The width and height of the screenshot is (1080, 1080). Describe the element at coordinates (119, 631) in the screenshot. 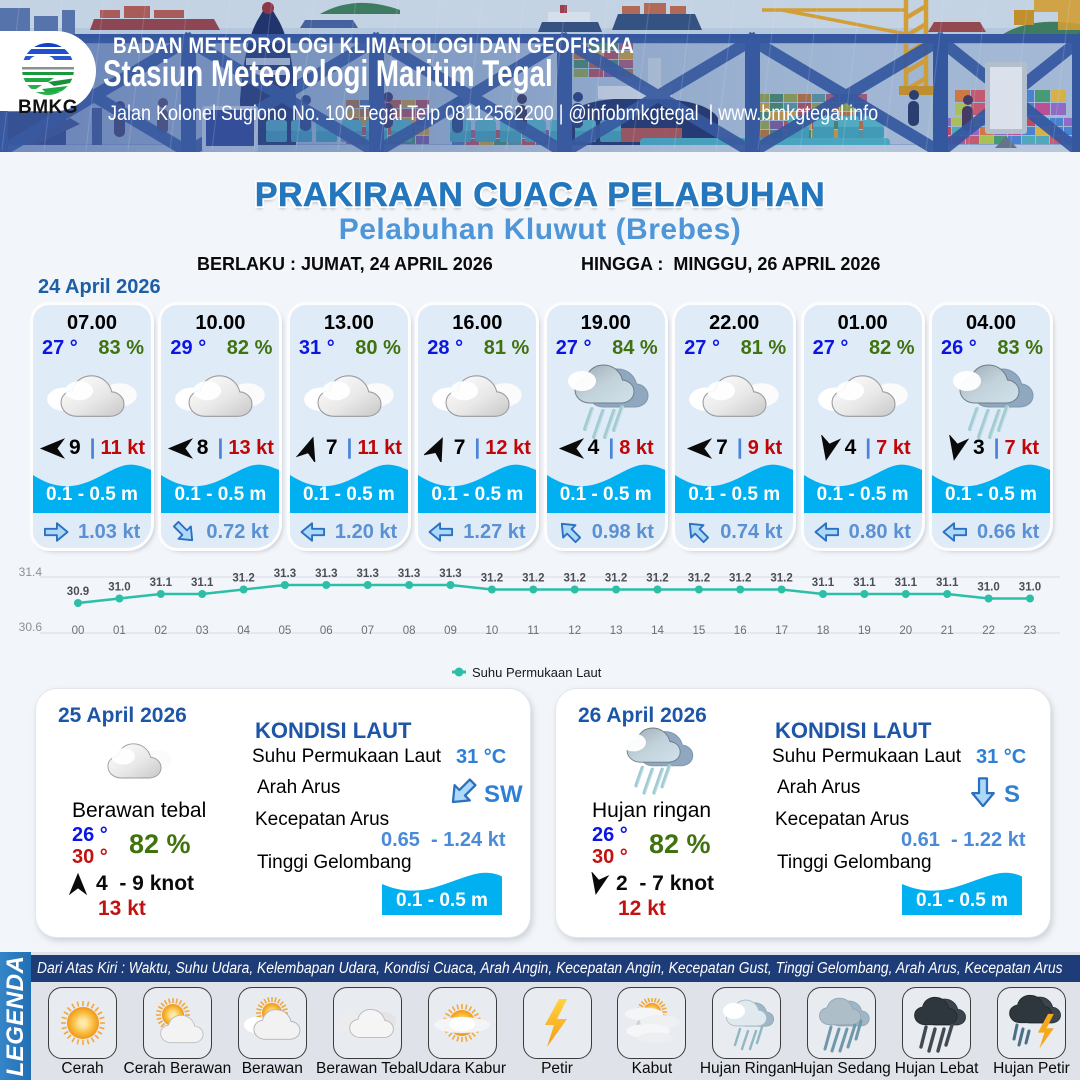

I see `svg-text: 01` at that location.